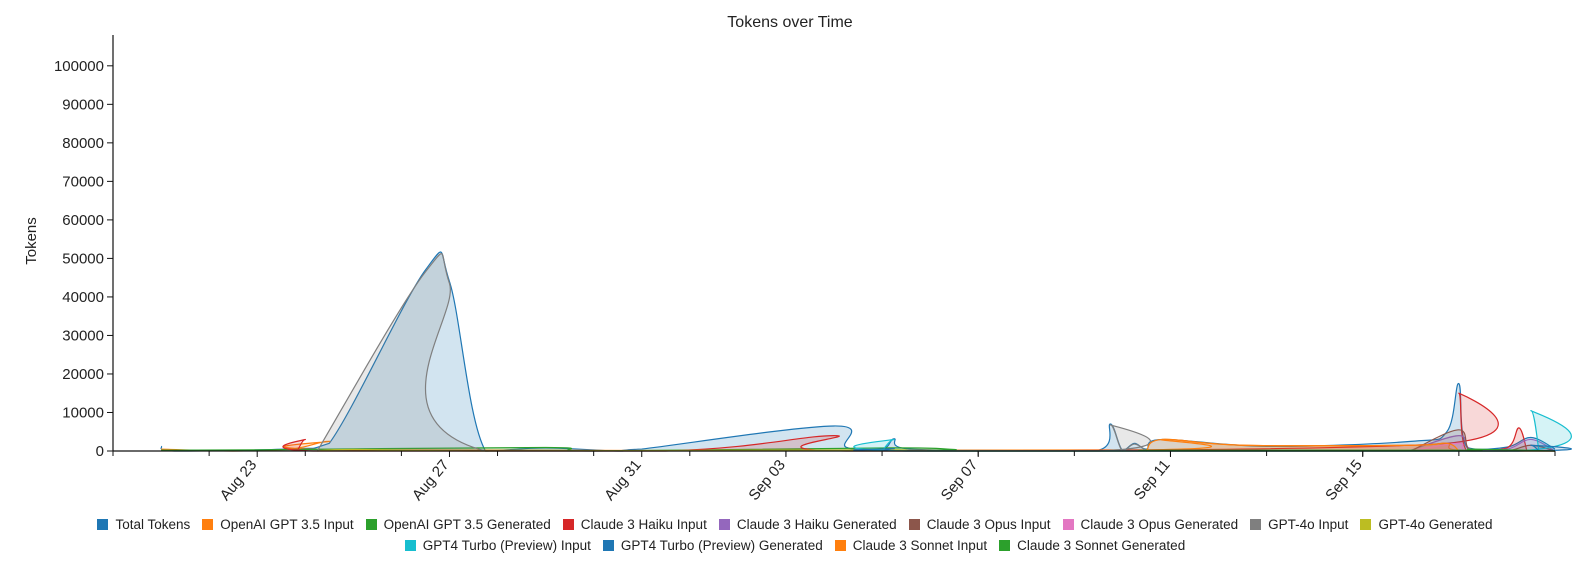  Describe the element at coordinates (287, 524) in the screenshot. I see `legend-label: OpenAI GPT 3.5 Input` at that location.